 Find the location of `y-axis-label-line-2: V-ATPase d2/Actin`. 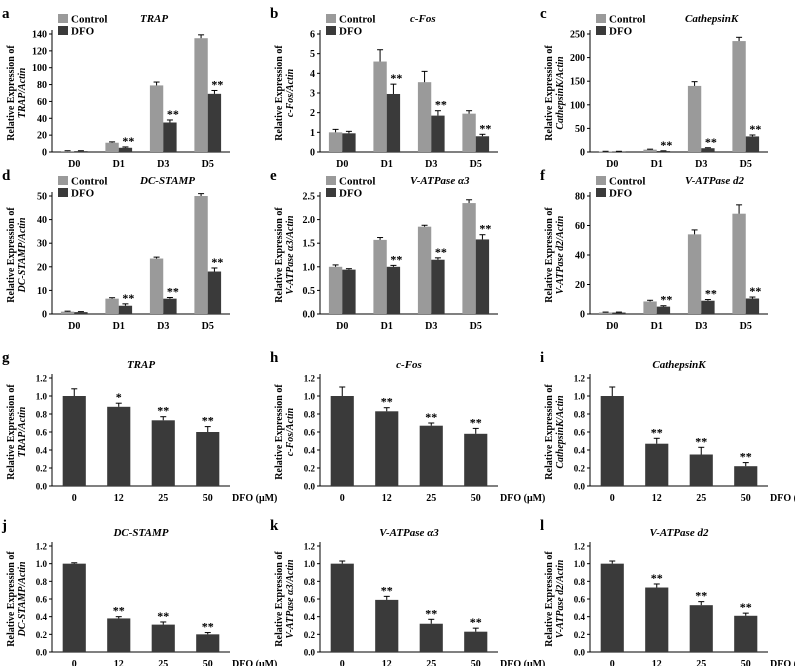

y-axis-label-line-2: V-ATPase d2/Actin is located at coordinates (560, 254).